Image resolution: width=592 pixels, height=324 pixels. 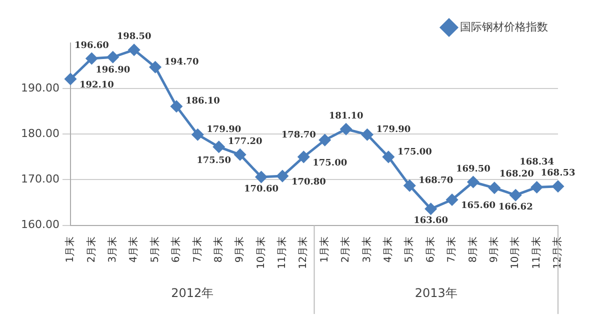 What do you see at coordinates (134, 37) in the screenshot?
I see `data-label: 198.50` at bounding box center [134, 37].